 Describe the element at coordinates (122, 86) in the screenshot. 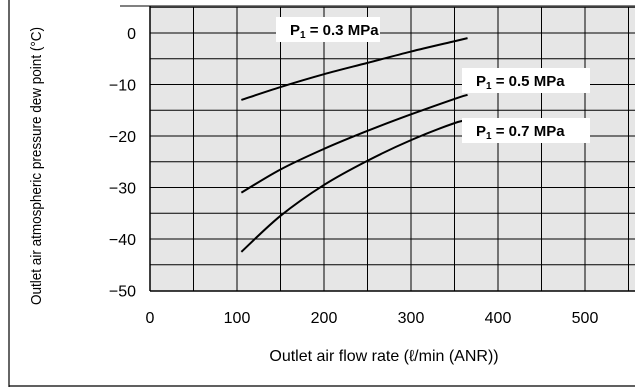

I see `y-tick-label: −10` at that location.